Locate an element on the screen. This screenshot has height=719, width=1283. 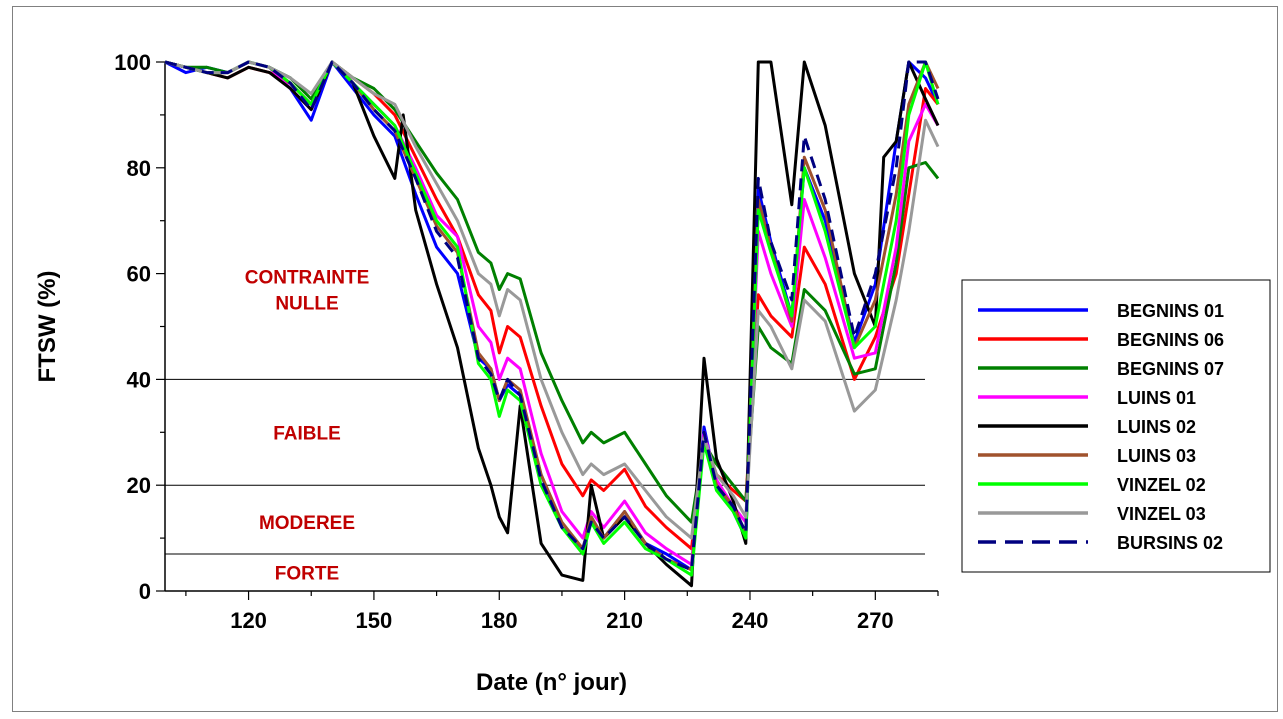
legend-label: VINZEL 03 is located at coordinates (1161, 514).